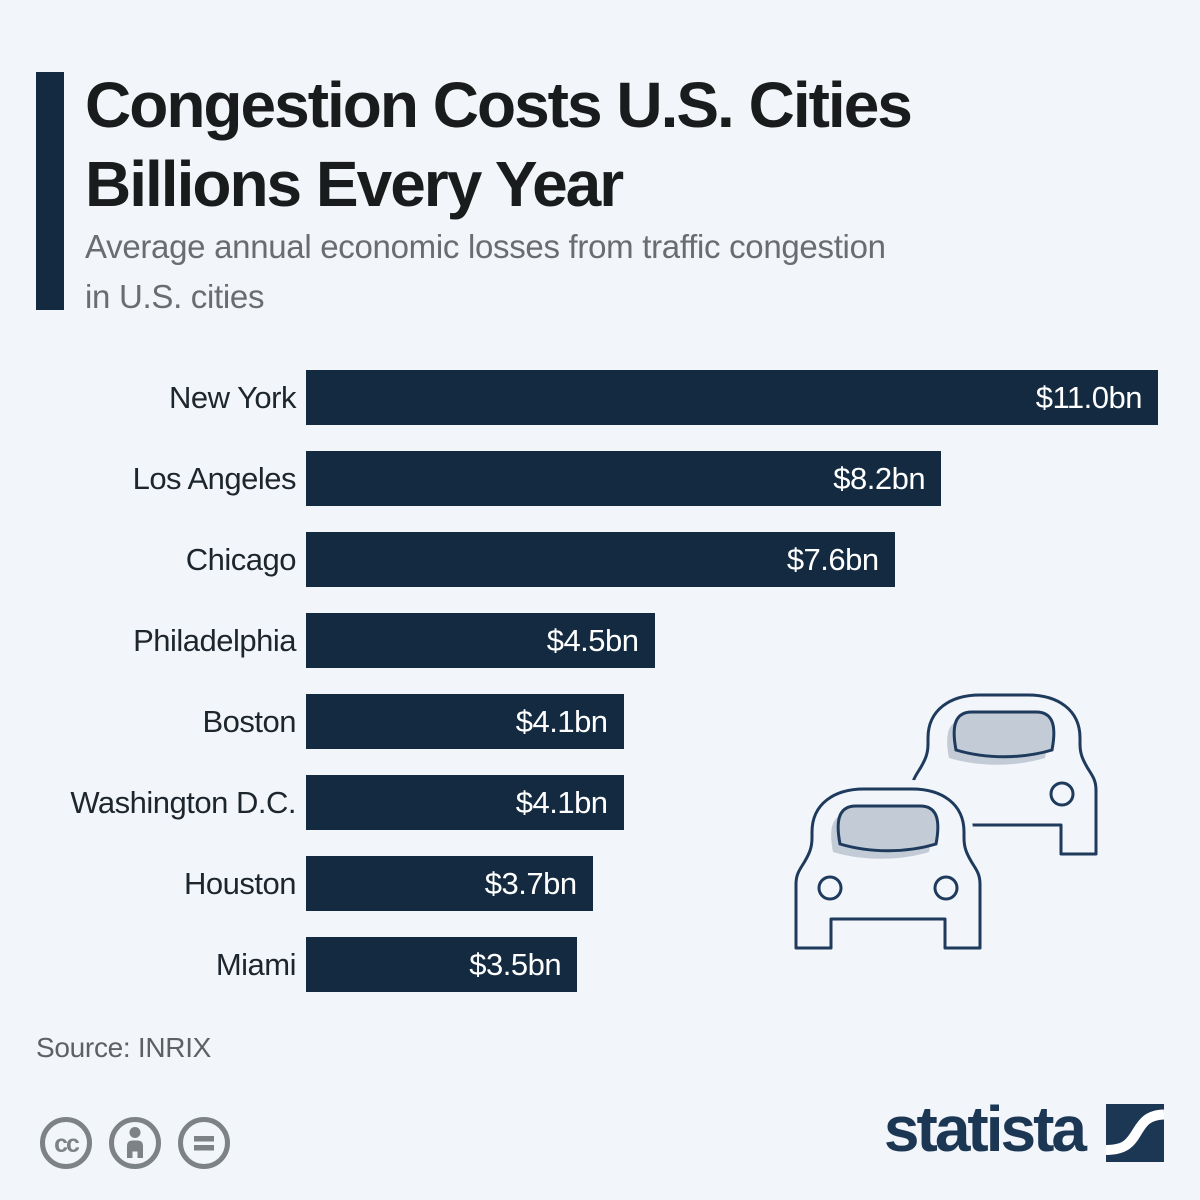 This screenshot has width=1200, height=1200. I want to click on cars-icon, so click(942, 825).